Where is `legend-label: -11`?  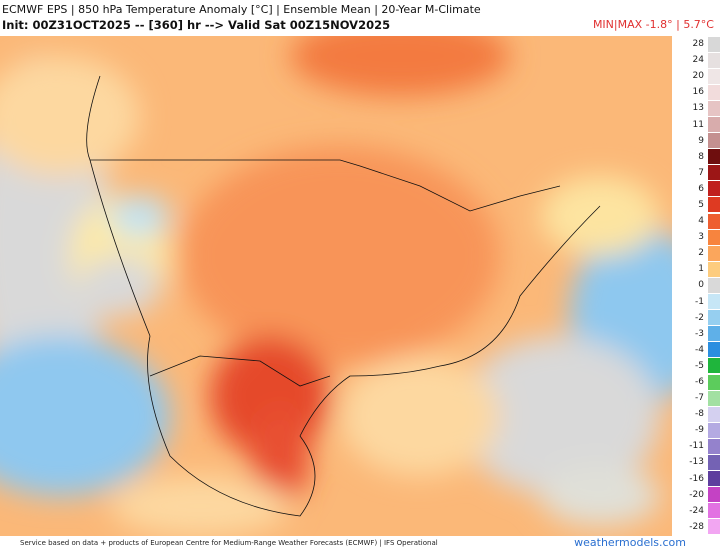 legend-label: -11 is located at coordinates (696, 446).